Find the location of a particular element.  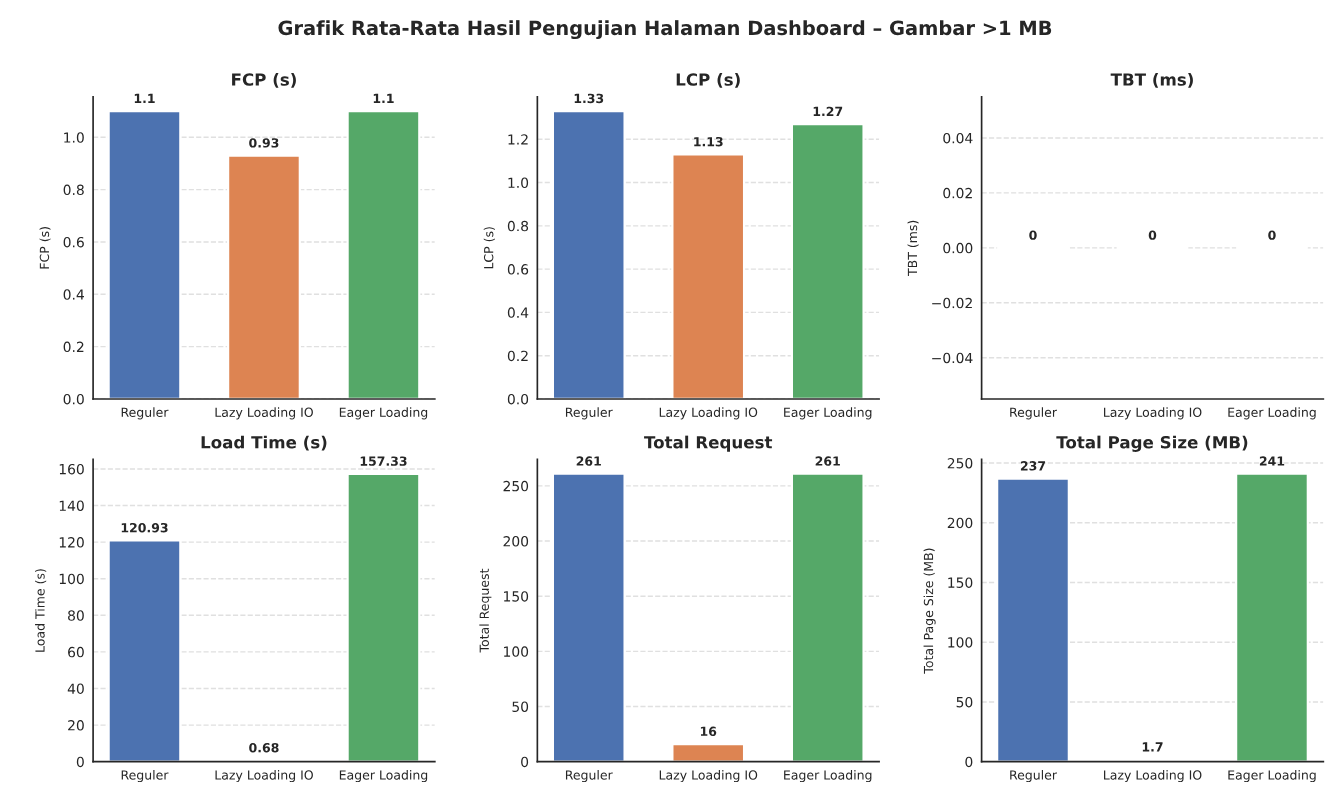

chart-title: FCP (s) is located at coordinates (264, 80).